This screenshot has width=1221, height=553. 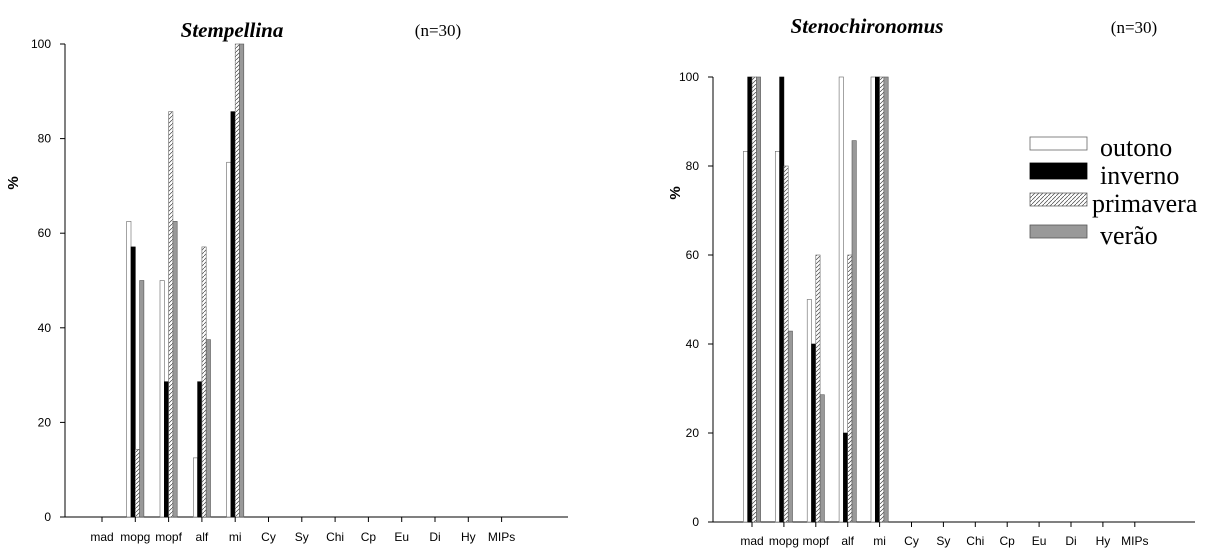 What do you see at coordinates (1139, 175) in the screenshot?
I see `legend-label-inverno: inverno` at bounding box center [1139, 175].